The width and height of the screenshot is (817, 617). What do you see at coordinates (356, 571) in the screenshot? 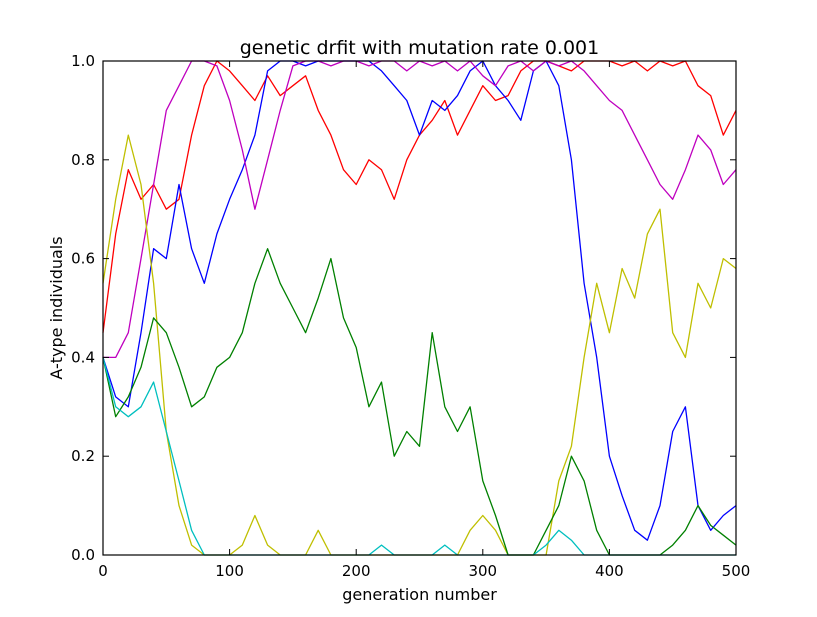
I see `x-tick-label-2: 200` at bounding box center [356, 571].